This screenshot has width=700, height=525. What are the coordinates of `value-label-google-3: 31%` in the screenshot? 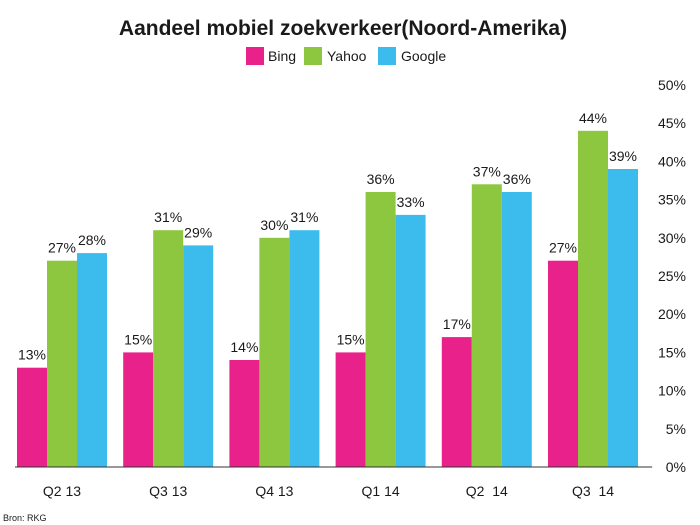 It's located at (304, 217).